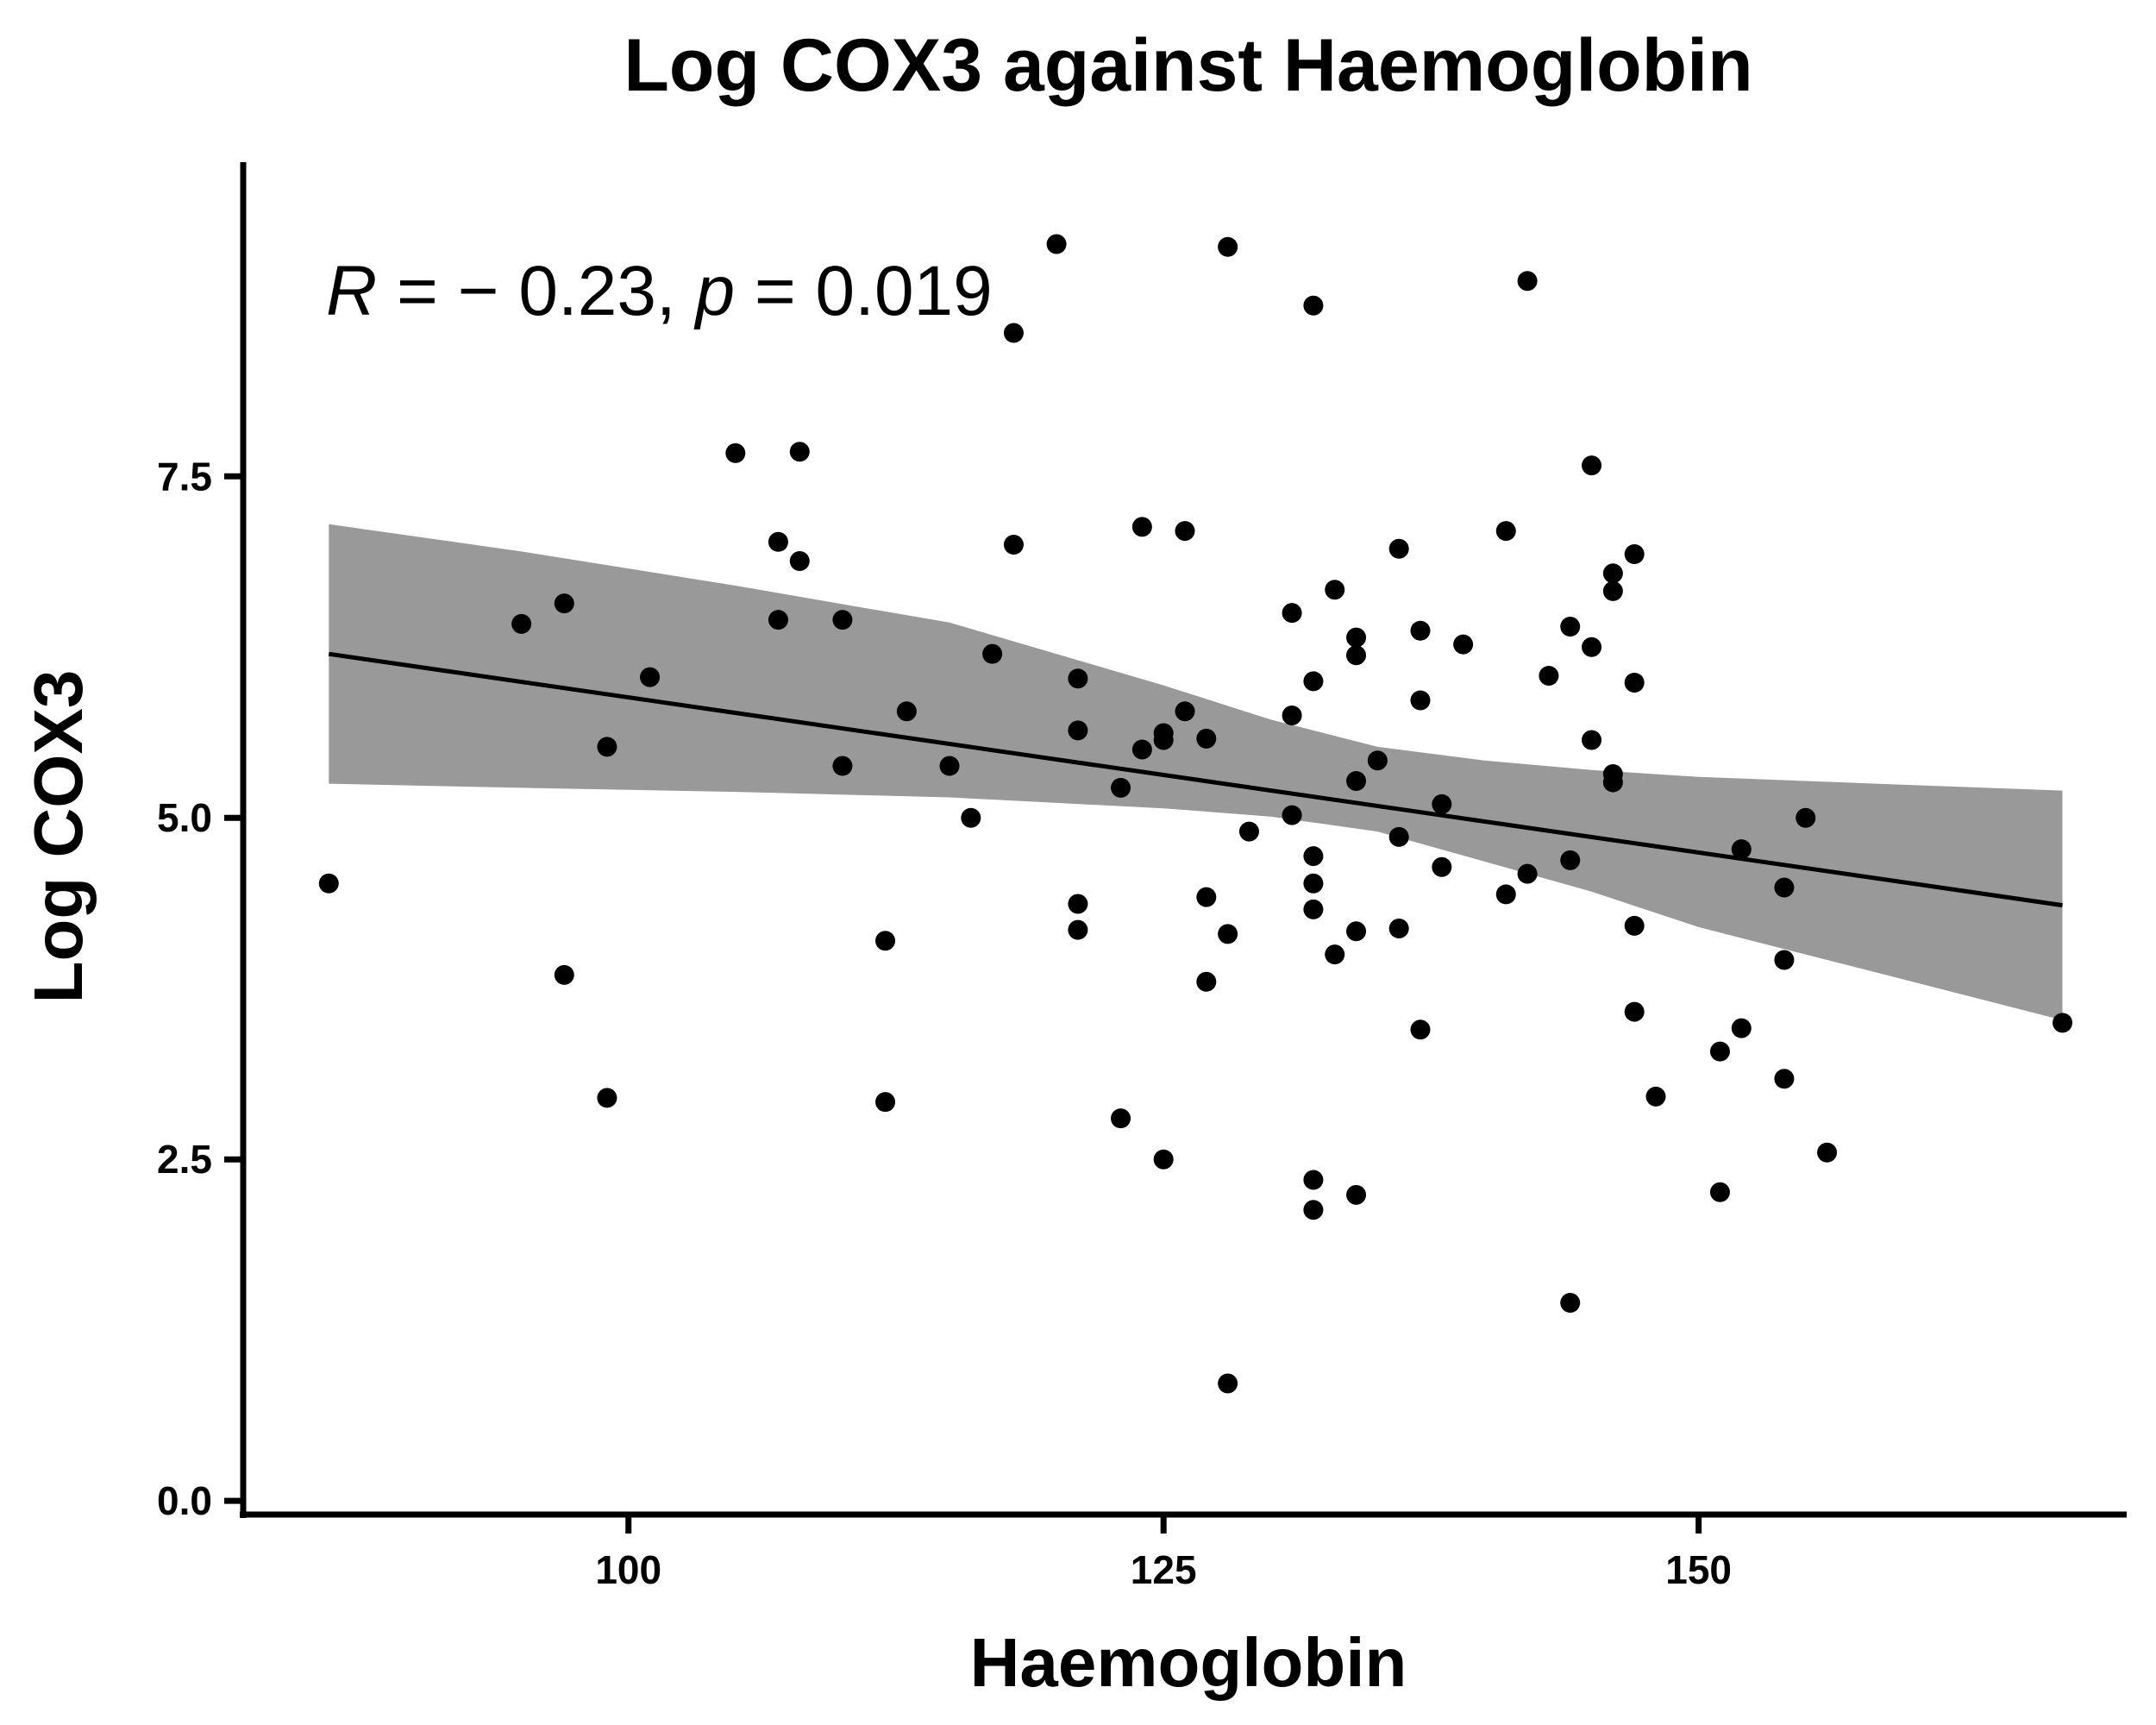 The height and width of the screenshot is (1725, 2156). What do you see at coordinates (536, 291) in the screenshot?
I see `r-value: = − 0.23,` at bounding box center [536, 291].